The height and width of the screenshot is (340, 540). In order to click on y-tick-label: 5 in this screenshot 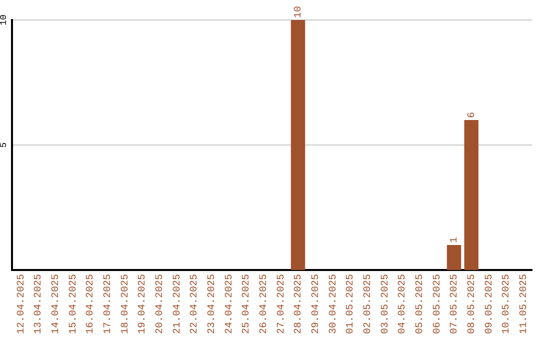, I will do `click(4, 145)`.